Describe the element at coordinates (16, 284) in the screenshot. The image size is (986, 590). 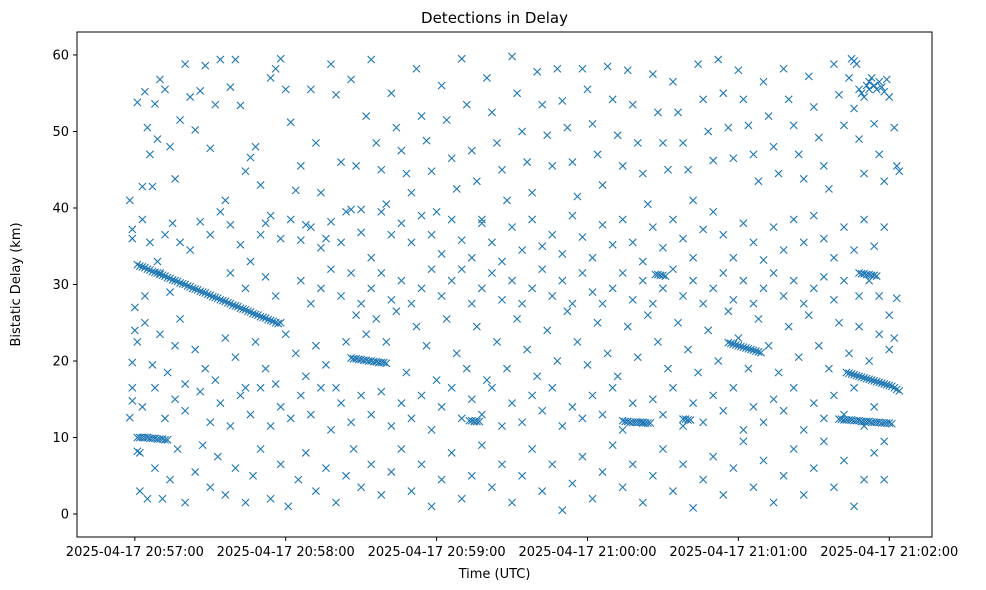
I see `y-axis-label: Bistatic Delay (km)` at that location.